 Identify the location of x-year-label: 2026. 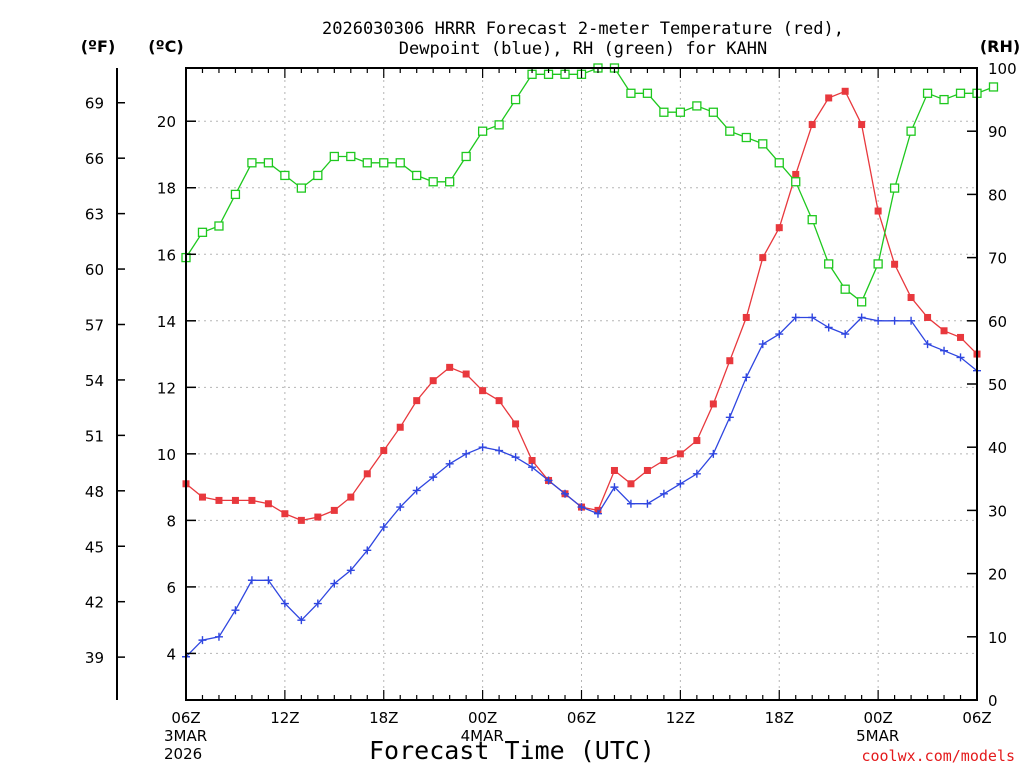
(183, 754).